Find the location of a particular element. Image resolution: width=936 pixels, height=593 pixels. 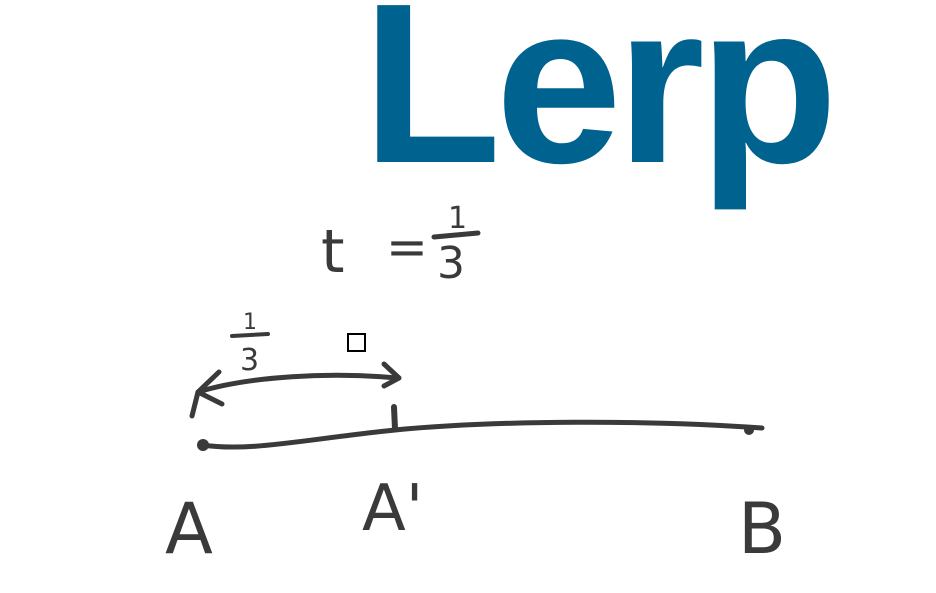

double-arrow-line is located at coordinates (298, 383).